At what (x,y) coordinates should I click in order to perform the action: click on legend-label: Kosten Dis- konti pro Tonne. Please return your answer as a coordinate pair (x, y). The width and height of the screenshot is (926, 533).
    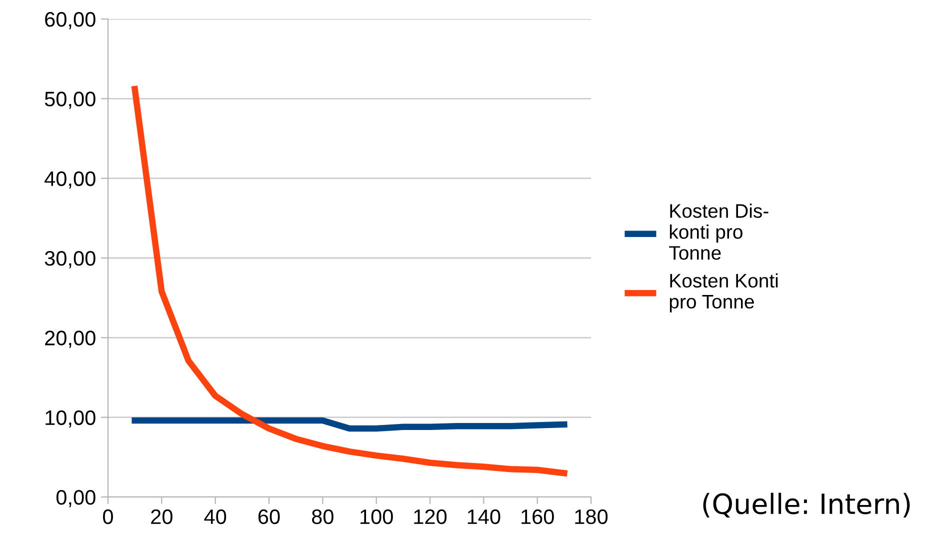
    Looking at the image, I should click on (718, 232).